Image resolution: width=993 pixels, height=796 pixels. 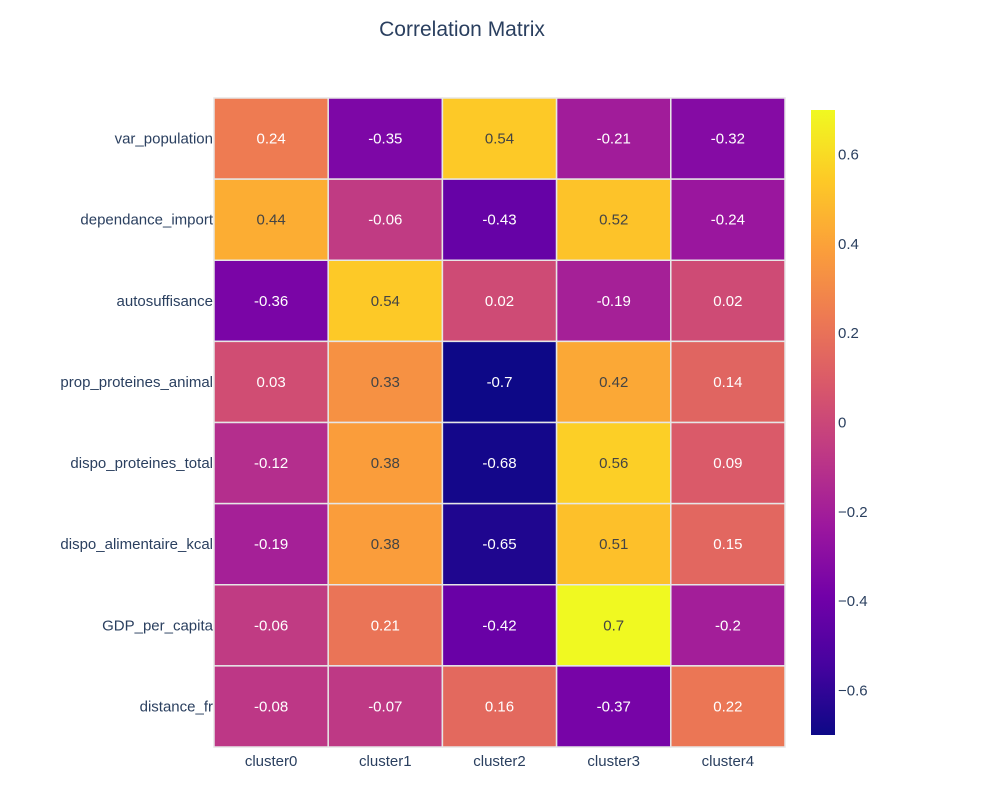 What do you see at coordinates (176, 706) in the screenshot?
I see `y-tick-label: distance_fr` at bounding box center [176, 706].